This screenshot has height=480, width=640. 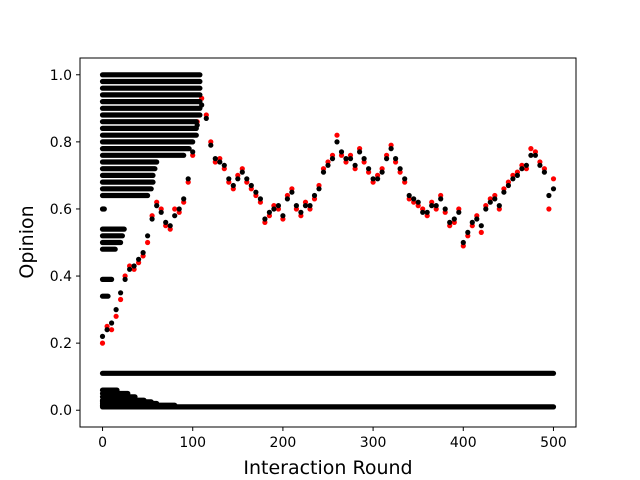 What do you see at coordinates (553, 443) in the screenshot?
I see `x-tick-label: 500` at bounding box center [553, 443].